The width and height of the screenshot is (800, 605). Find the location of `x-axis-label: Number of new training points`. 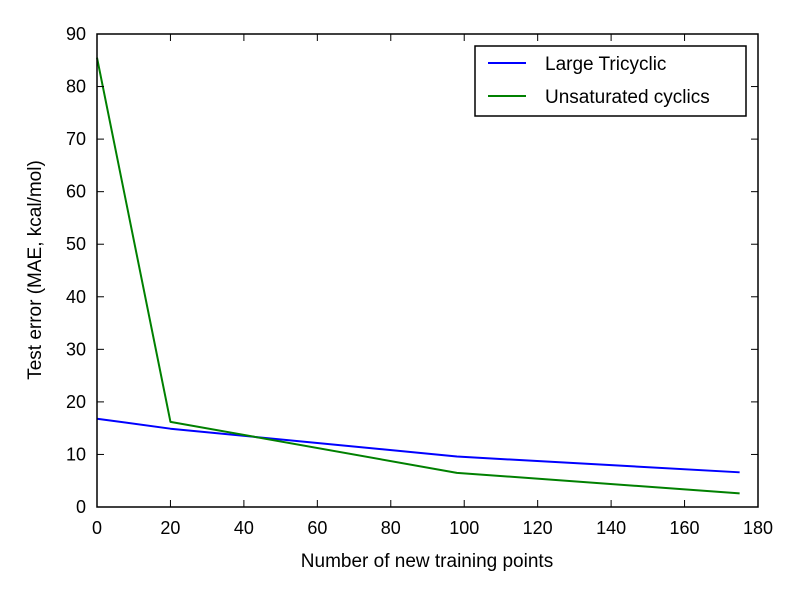

x-axis-label: Number of new training points is located at coordinates (427, 561).